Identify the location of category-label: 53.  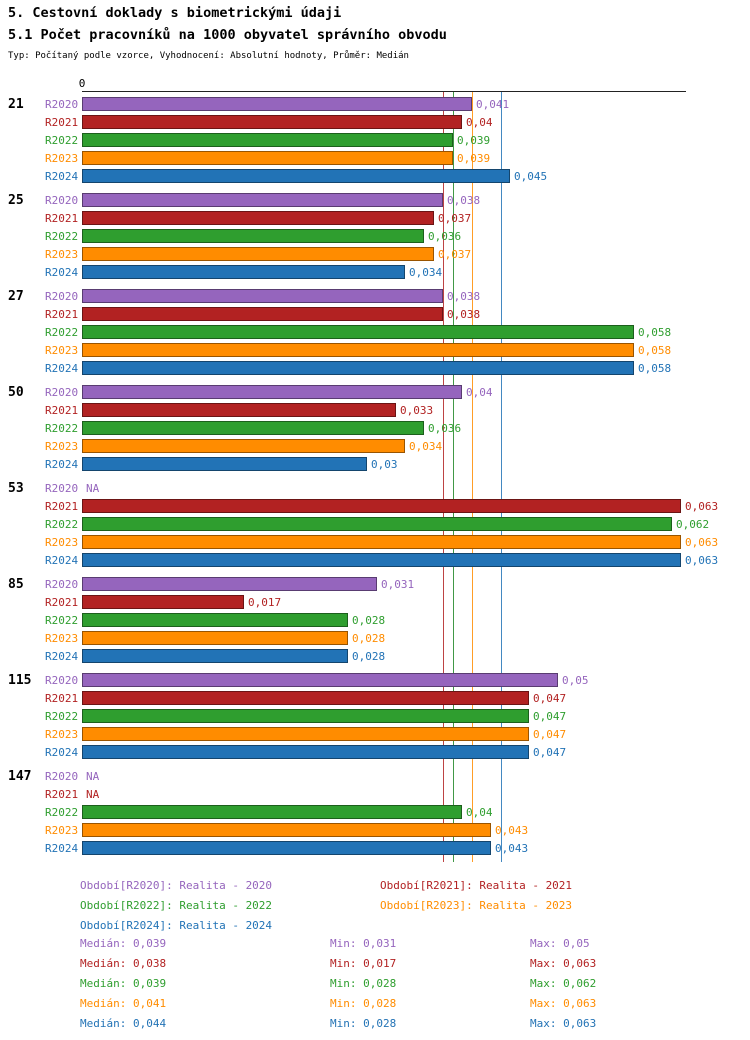
(16, 488).